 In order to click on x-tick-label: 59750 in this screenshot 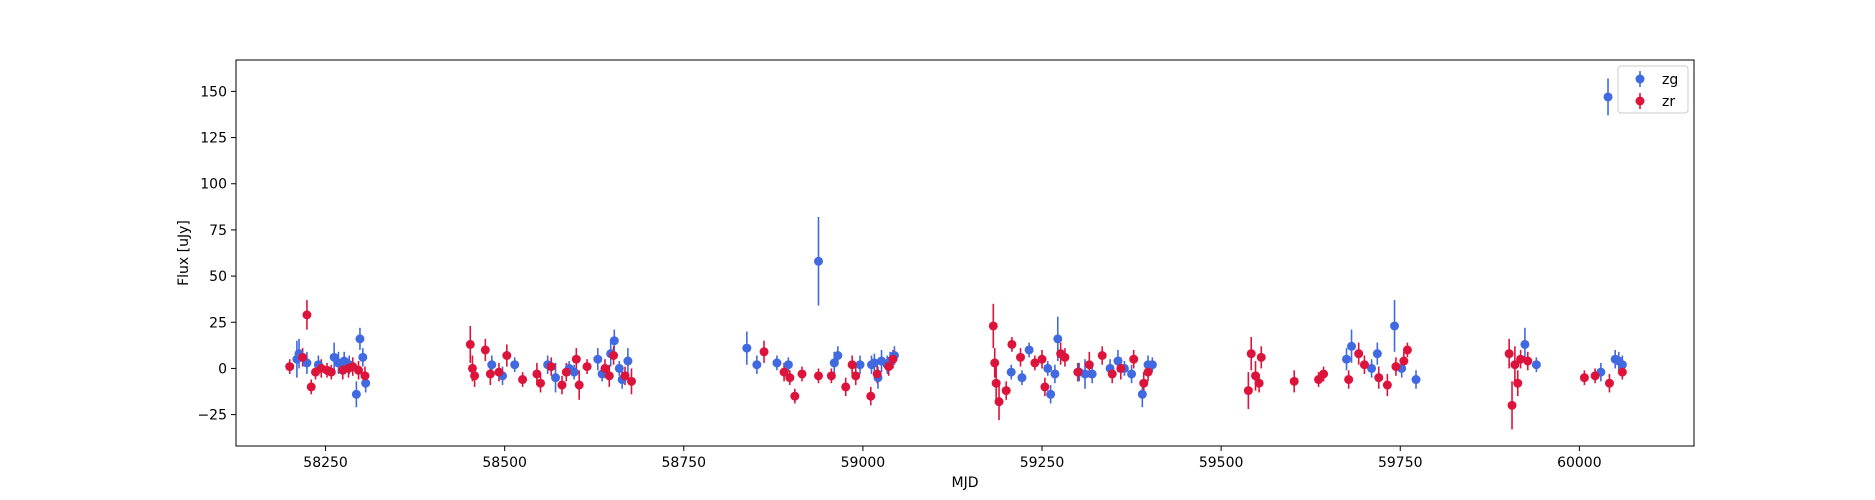, I will do `click(1400, 463)`.